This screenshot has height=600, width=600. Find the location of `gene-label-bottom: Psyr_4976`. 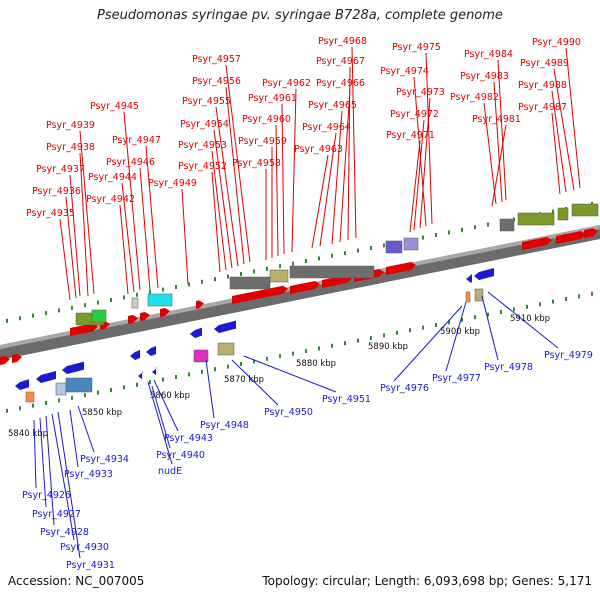

gene-label-bottom: Psyr_4976 is located at coordinates (404, 388).